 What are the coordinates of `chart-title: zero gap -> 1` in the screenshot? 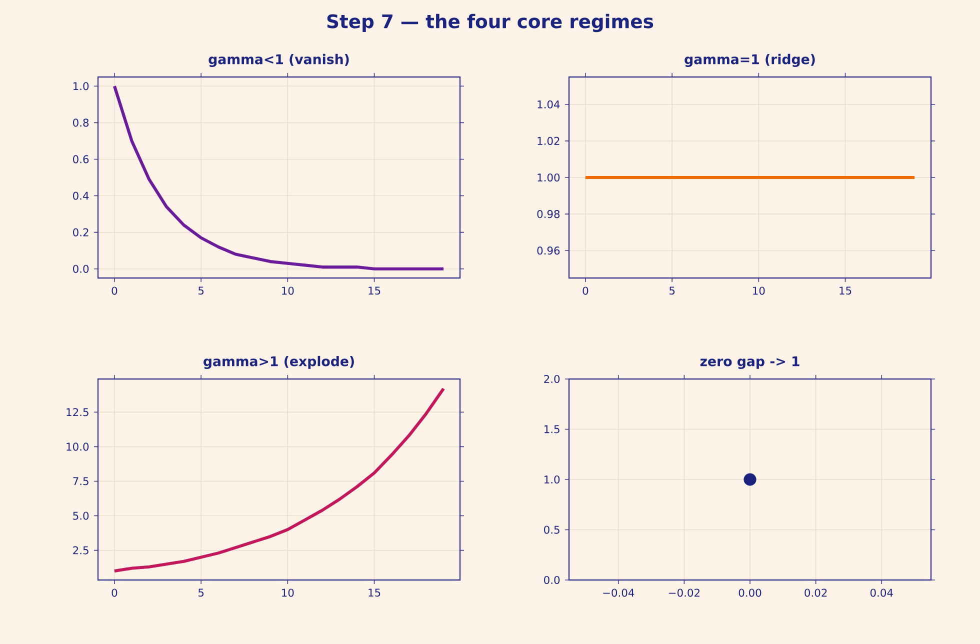 It's located at (750, 362).